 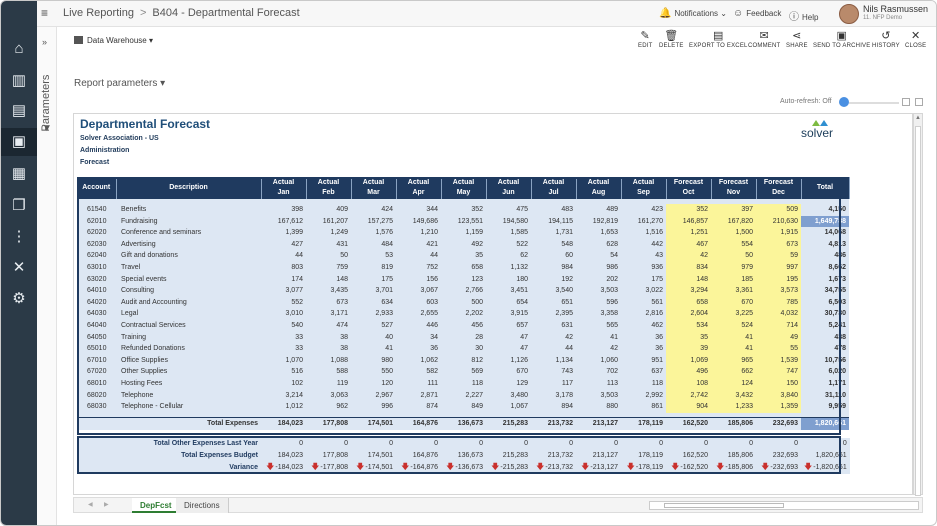 What do you see at coordinates (463, 407) in the screenshot?
I see `table-cell: 849` at bounding box center [463, 407].